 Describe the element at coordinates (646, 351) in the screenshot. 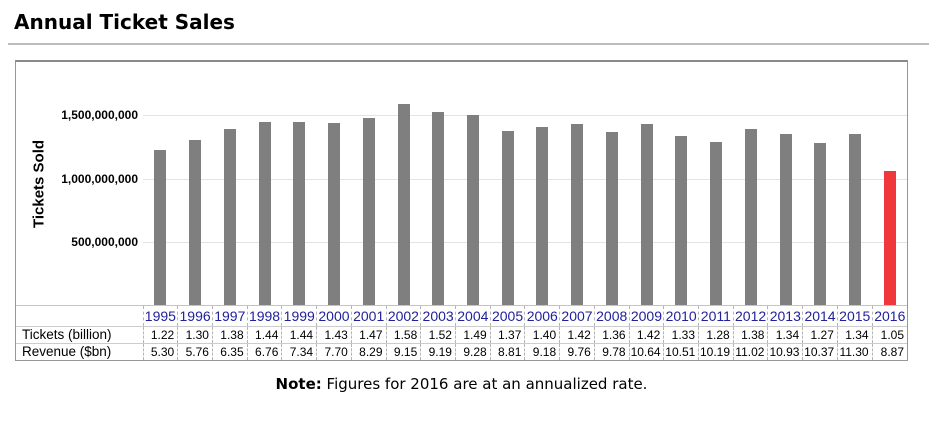

I see `revenue-cell-2009: 10.64` at that location.